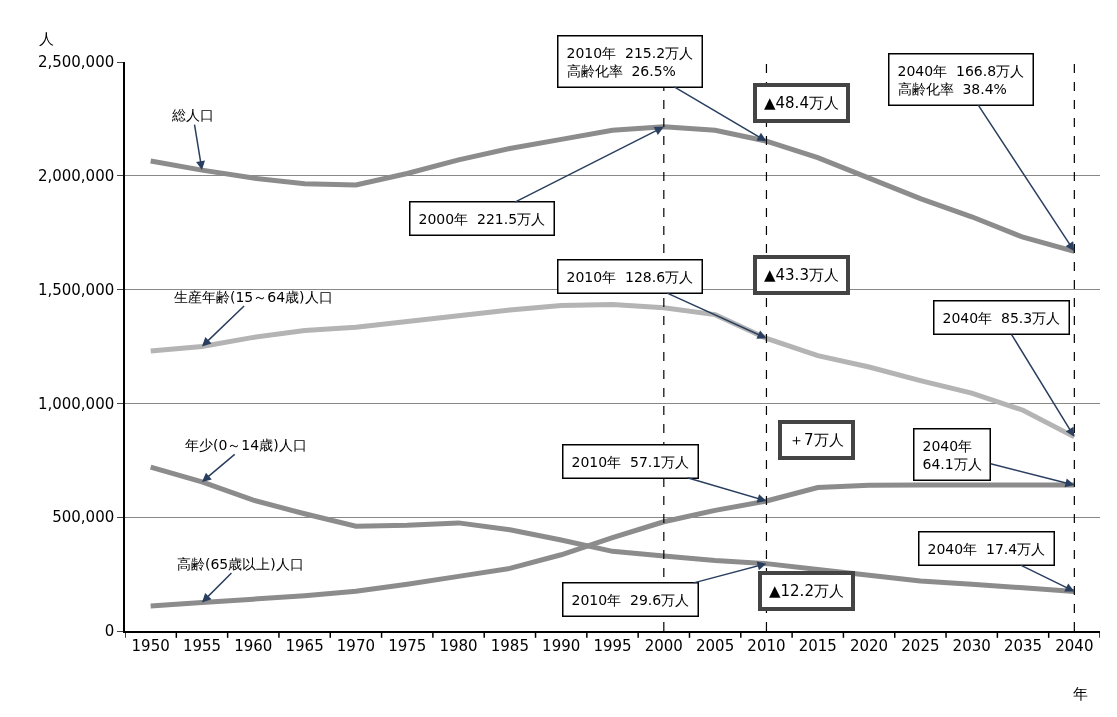 The width and height of the screenshot is (1117, 717). Describe the element at coordinates (1074, 645) in the screenshot. I see `x-tick-label: 2040` at that location.